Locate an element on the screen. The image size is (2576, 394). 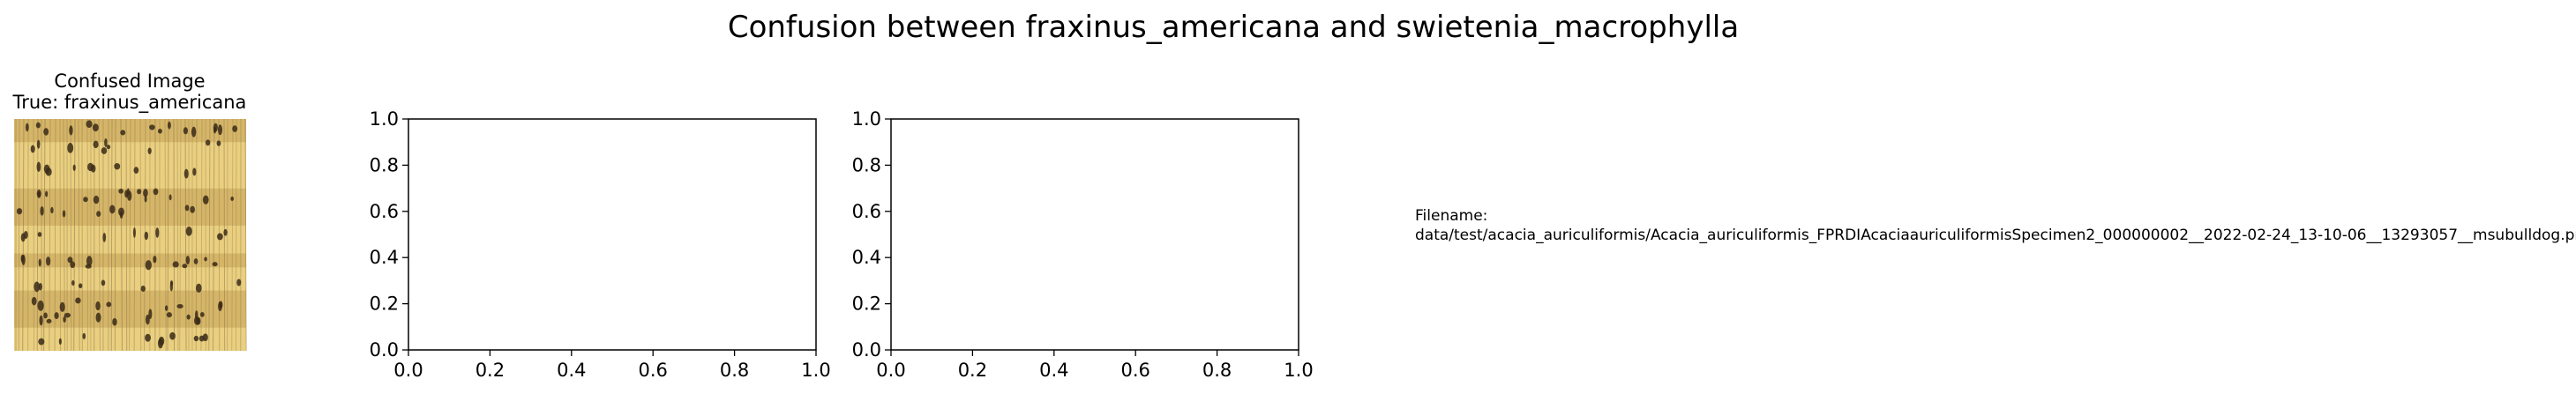
wood-band is located at coordinates (130, 131).